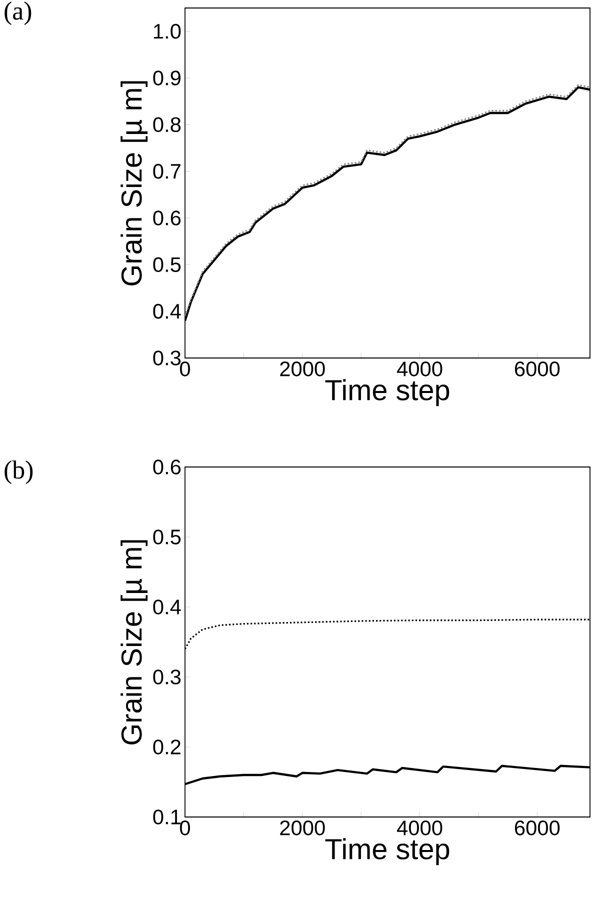  Describe the element at coordinates (166, 78) in the screenshot. I see `y-tick-label: 0.9` at that location.